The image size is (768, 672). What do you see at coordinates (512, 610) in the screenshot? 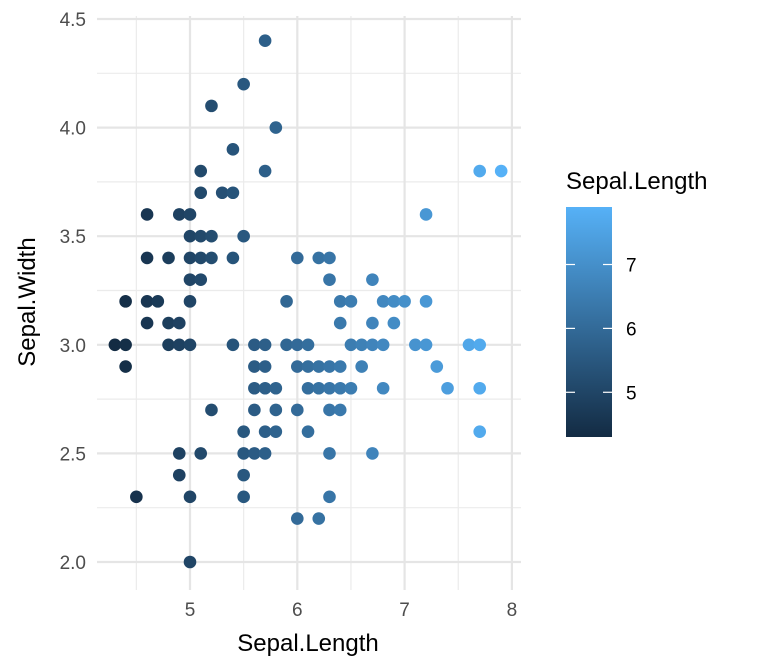
I see `x-tick-label: 8` at bounding box center [512, 610].